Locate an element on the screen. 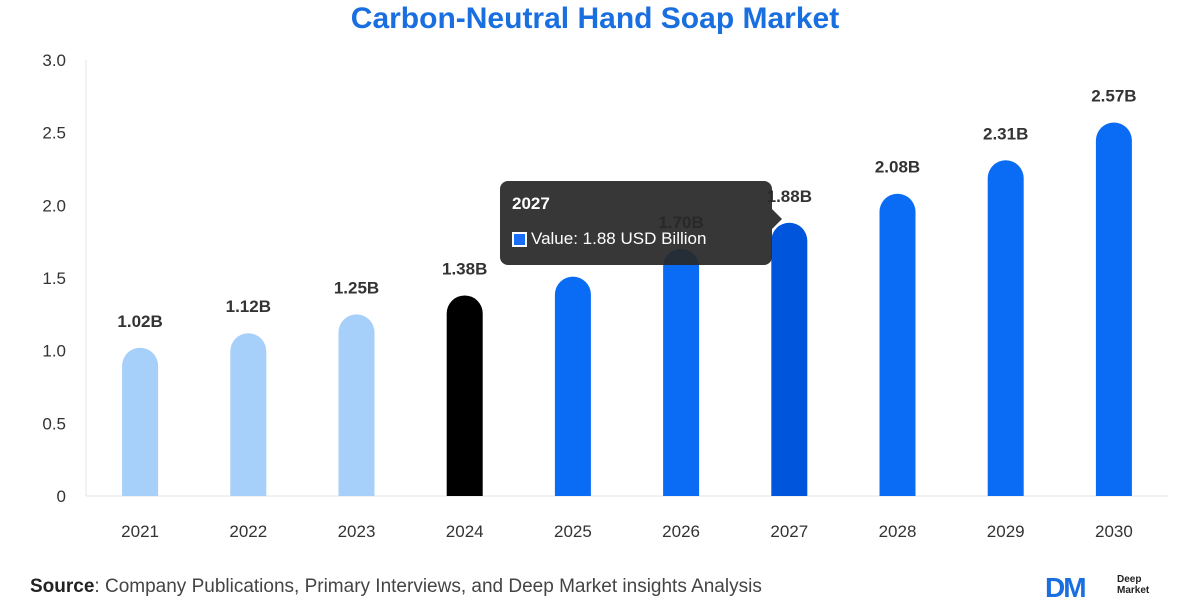 This screenshot has height=603, width=1200. logo-line-2: Market is located at coordinates (1133, 590).